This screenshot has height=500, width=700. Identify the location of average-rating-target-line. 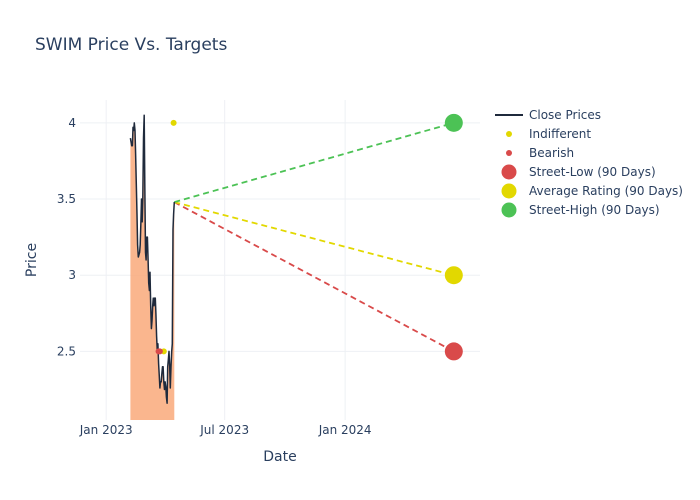
(314, 239).